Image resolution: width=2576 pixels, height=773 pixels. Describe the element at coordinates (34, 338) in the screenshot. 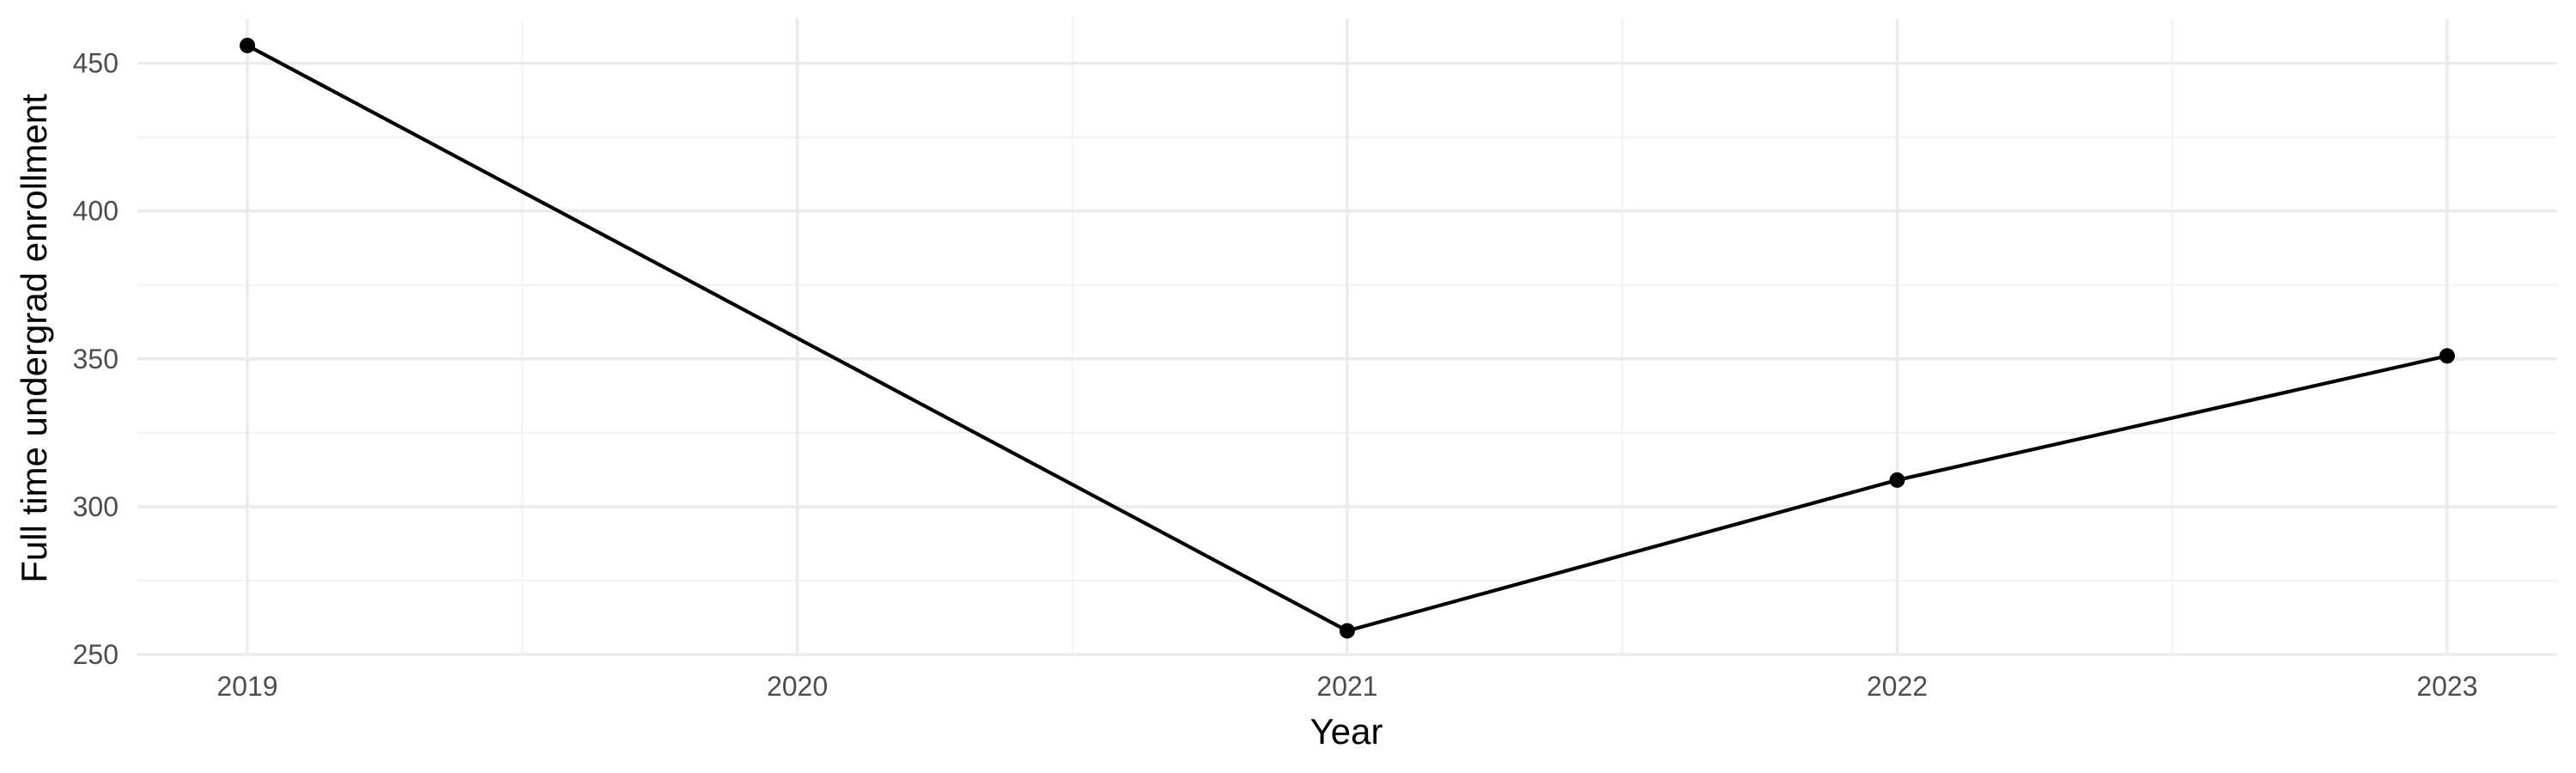

I see `y-axis-title: Full time undergrad enrollment` at that location.